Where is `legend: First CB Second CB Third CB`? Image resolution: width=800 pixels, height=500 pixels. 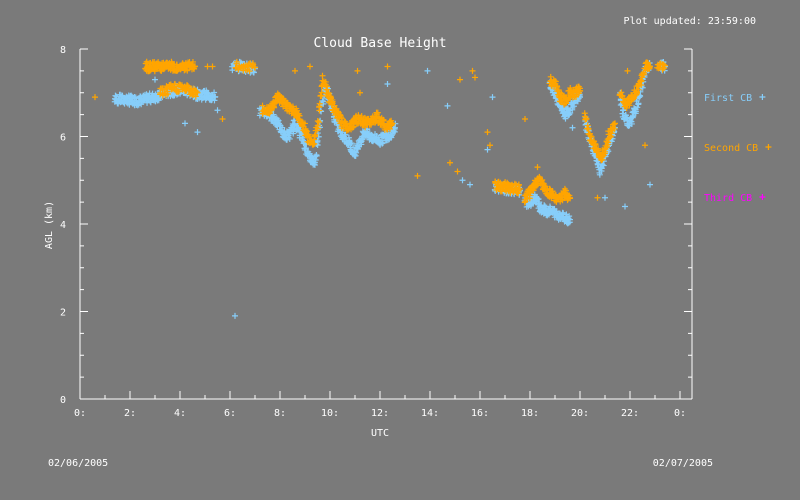 legend: First CB Second CB Third CB is located at coordinates (738, 148).